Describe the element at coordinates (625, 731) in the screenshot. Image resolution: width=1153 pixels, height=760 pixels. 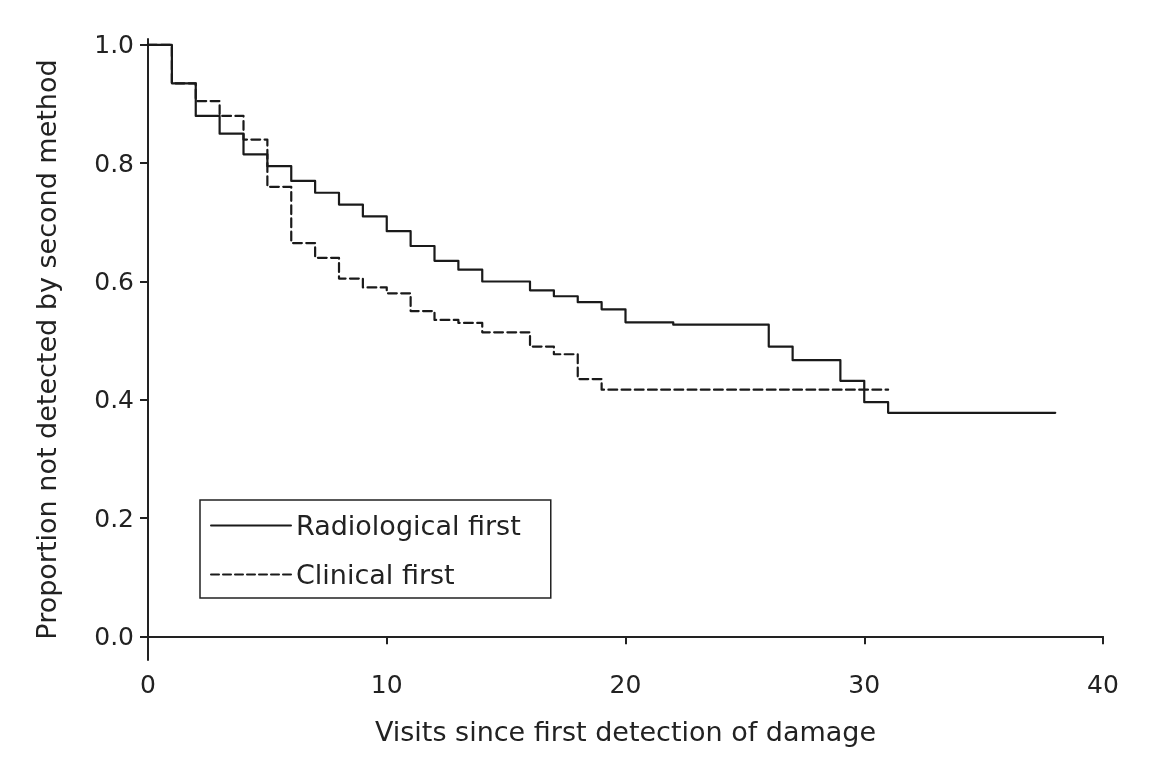
I see `x-axis-title: Visits since first detection of damage` at that location.